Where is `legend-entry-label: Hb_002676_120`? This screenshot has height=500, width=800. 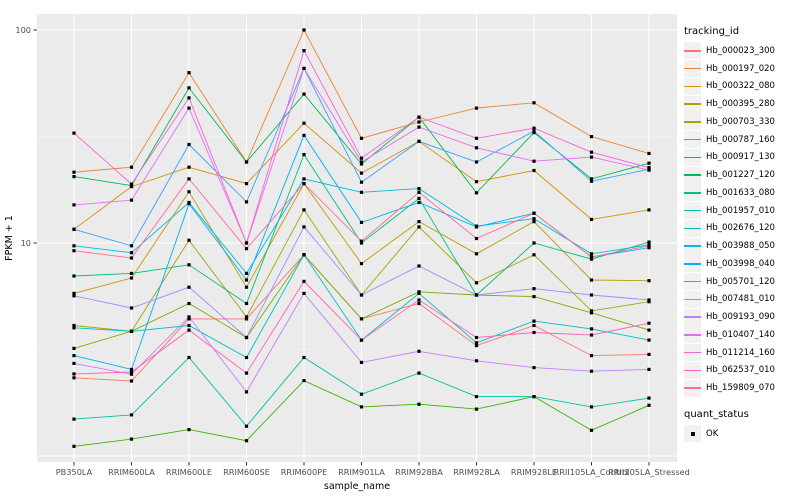
legend-entry-label: Hb_002676_120 is located at coordinates (740, 228).